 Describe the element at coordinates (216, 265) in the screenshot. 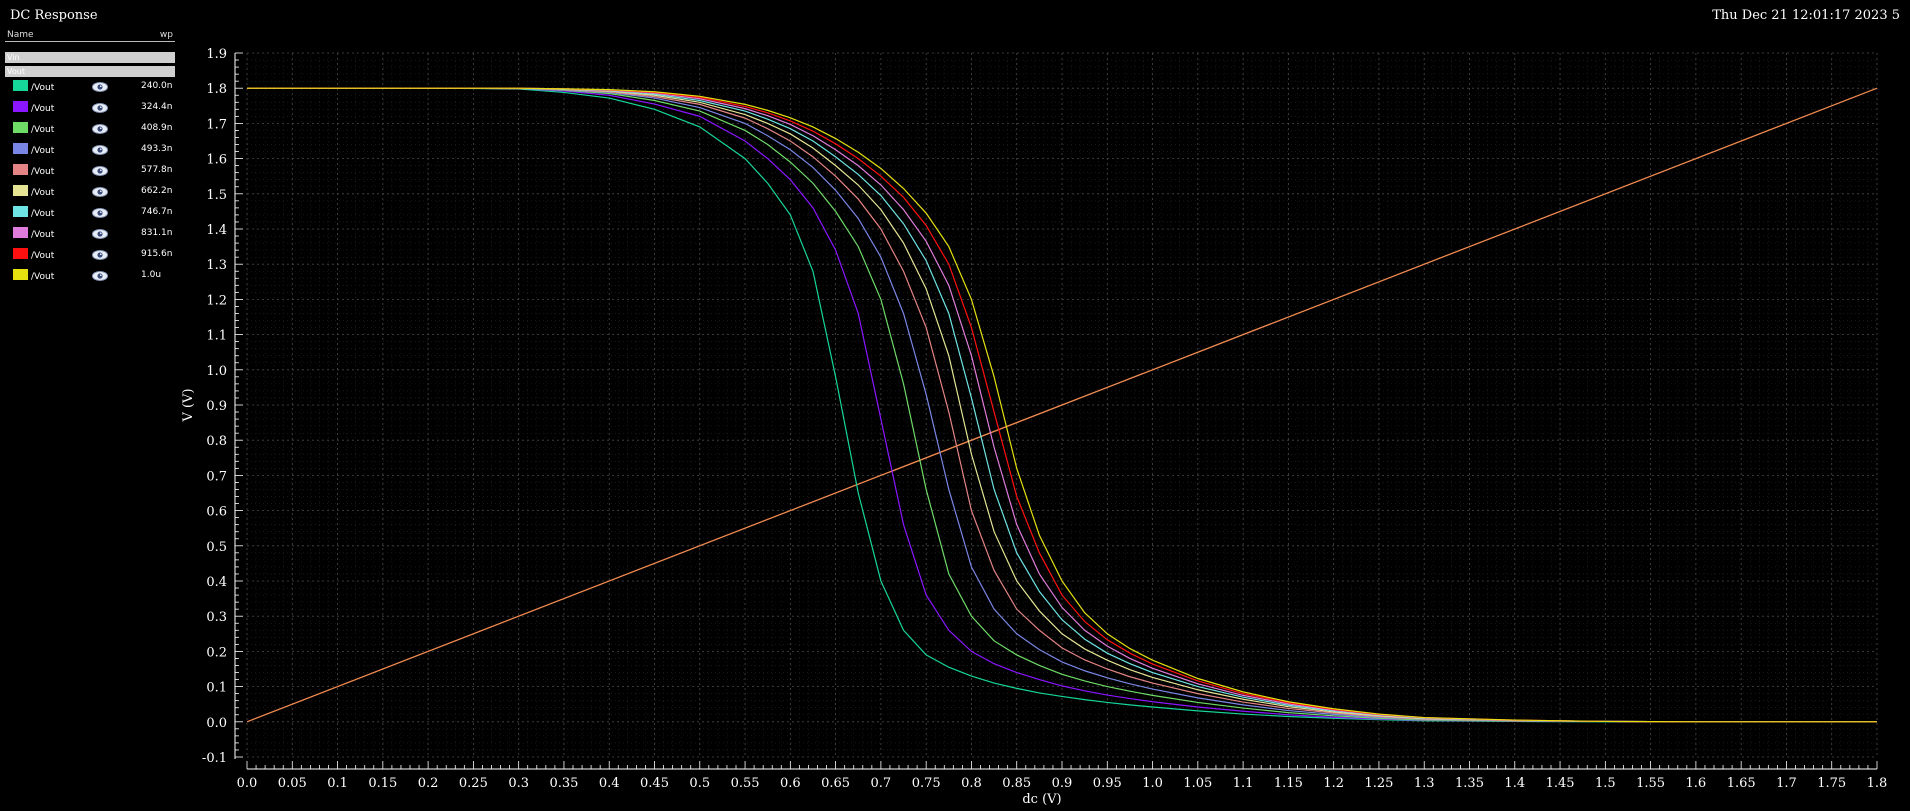

I see `y-tick-label: 1.3` at that location.